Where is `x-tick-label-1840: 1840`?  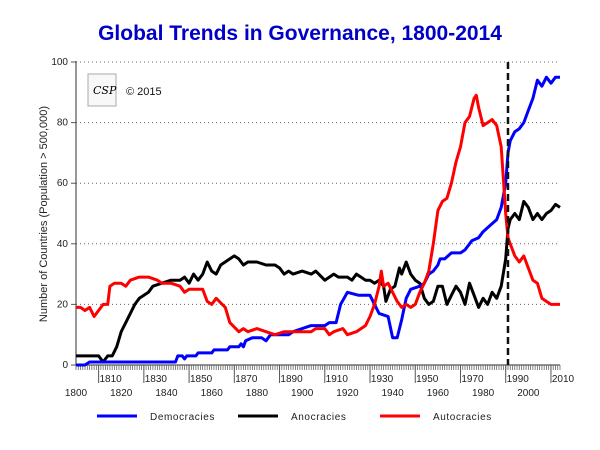
x-tick-label-1840: 1840 is located at coordinates (166, 393).